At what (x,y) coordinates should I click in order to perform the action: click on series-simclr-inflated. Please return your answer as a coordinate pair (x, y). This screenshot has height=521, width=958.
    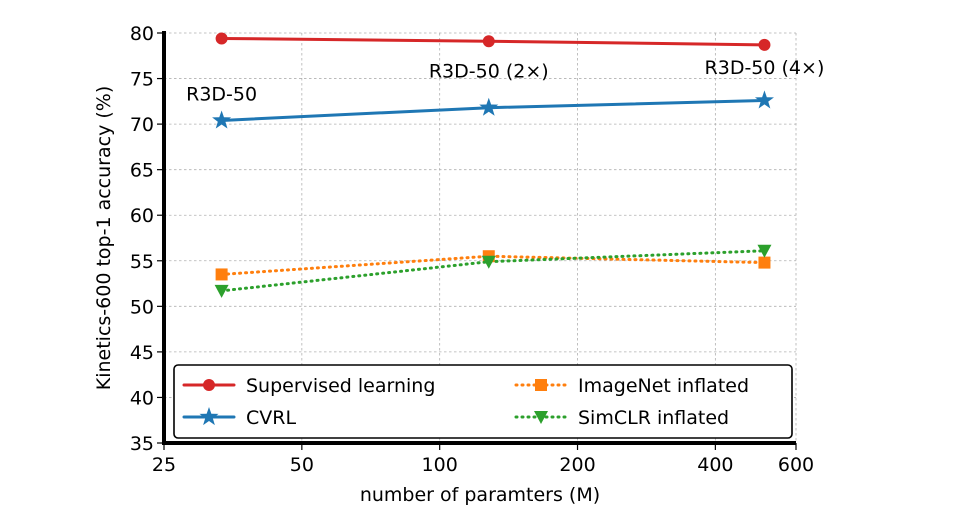
    Looking at the image, I should click on (493, 271).